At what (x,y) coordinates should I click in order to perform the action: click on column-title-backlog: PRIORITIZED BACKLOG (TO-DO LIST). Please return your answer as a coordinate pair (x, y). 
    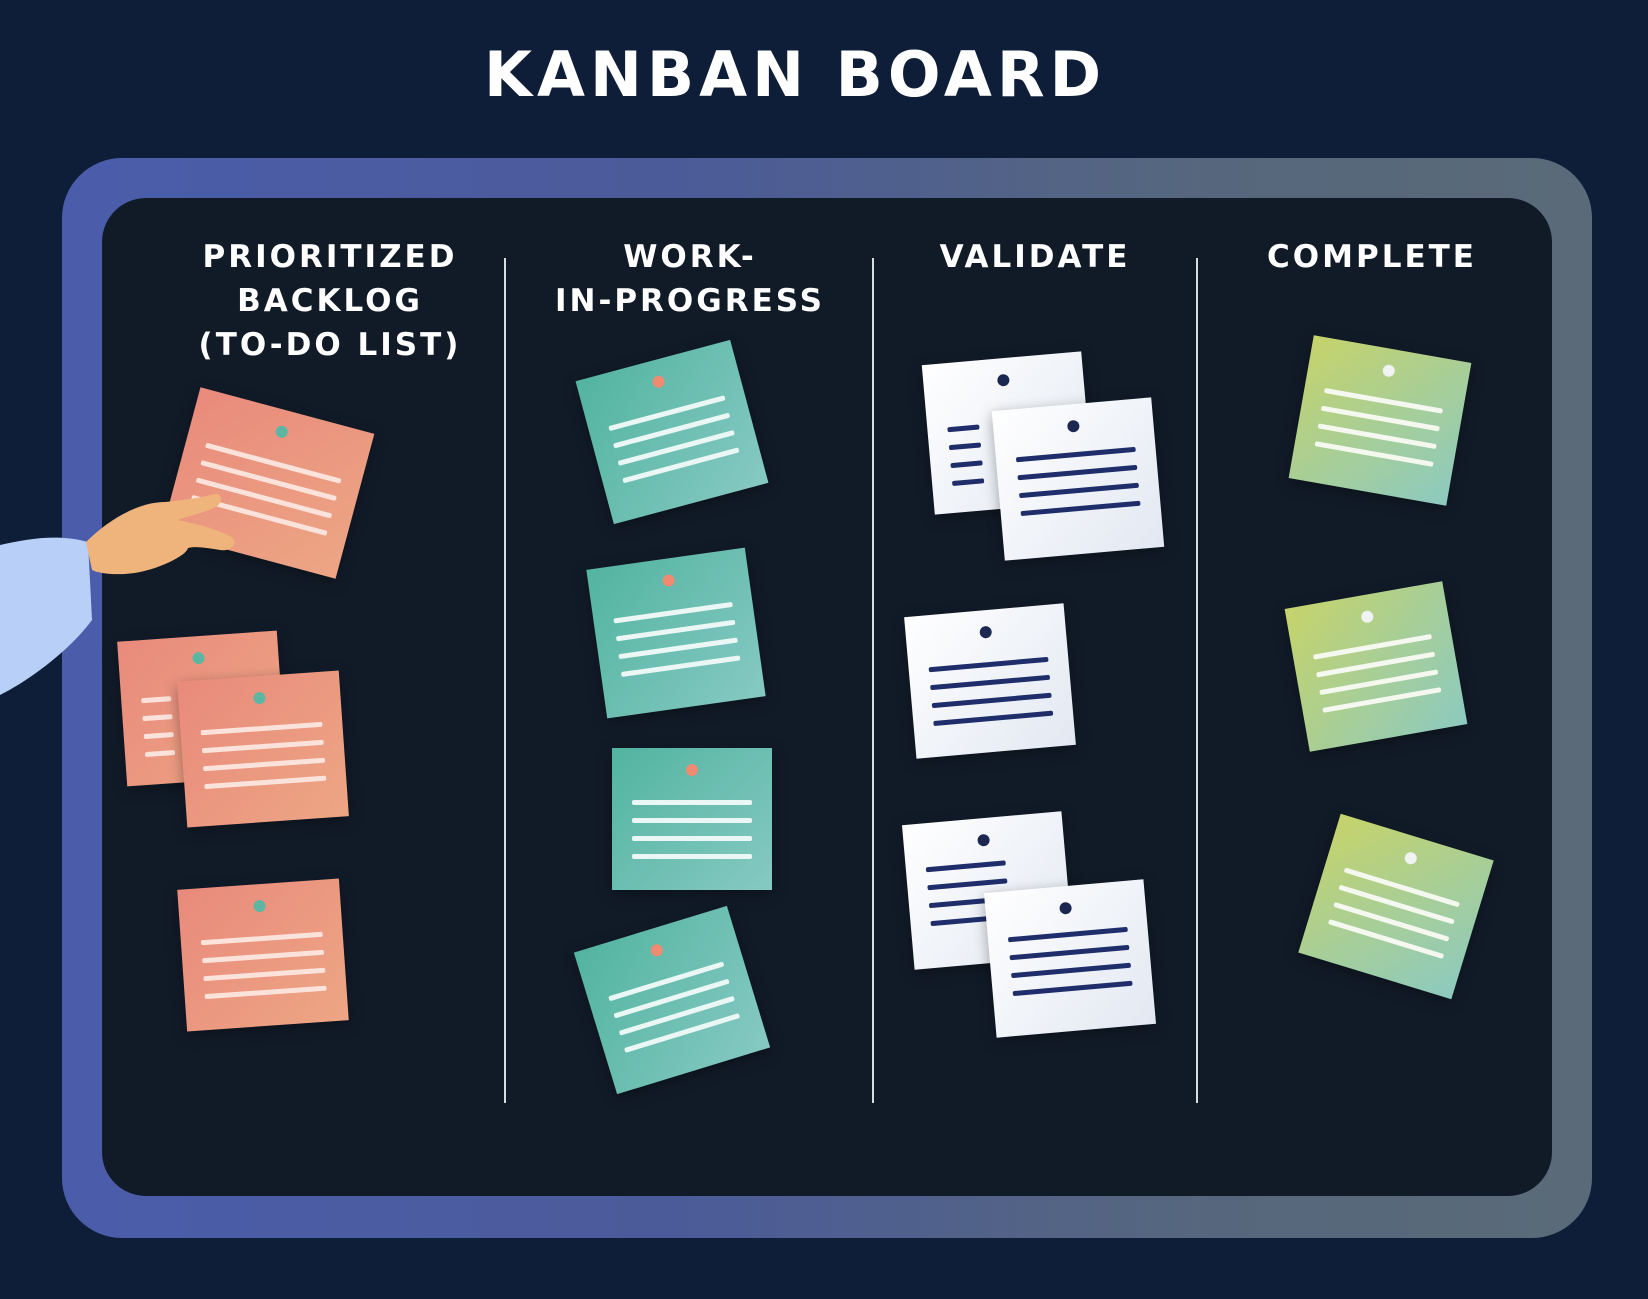
    Looking at the image, I should click on (330, 301).